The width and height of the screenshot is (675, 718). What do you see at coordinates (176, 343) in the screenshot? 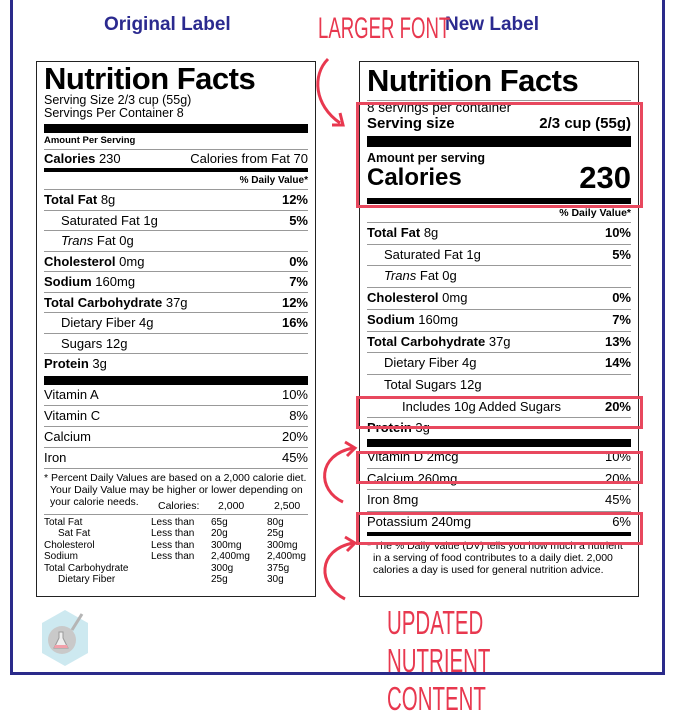
I see `nutrient-row: Sugars 12g` at bounding box center [176, 343].